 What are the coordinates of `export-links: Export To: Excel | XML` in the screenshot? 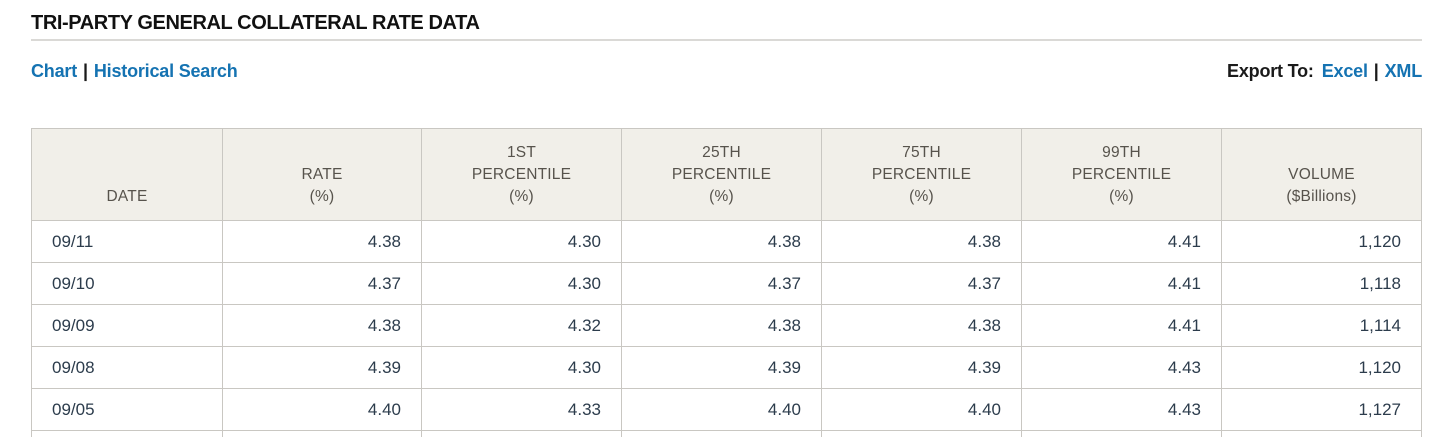 It's located at (1324, 71).